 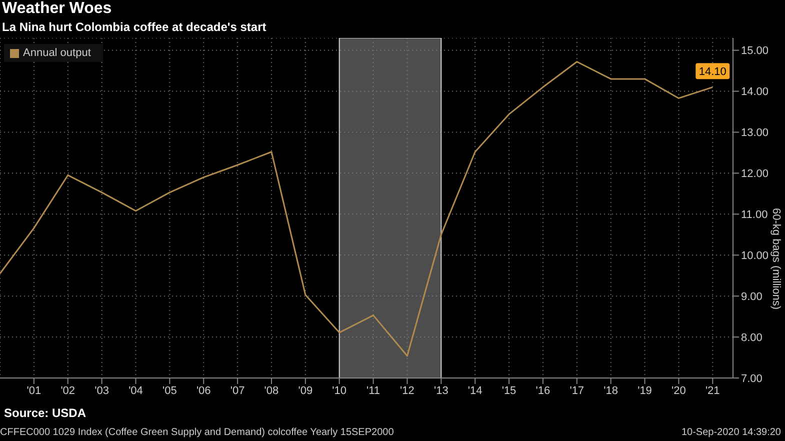 I want to click on x-tick-label: '18, so click(x=611, y=390).